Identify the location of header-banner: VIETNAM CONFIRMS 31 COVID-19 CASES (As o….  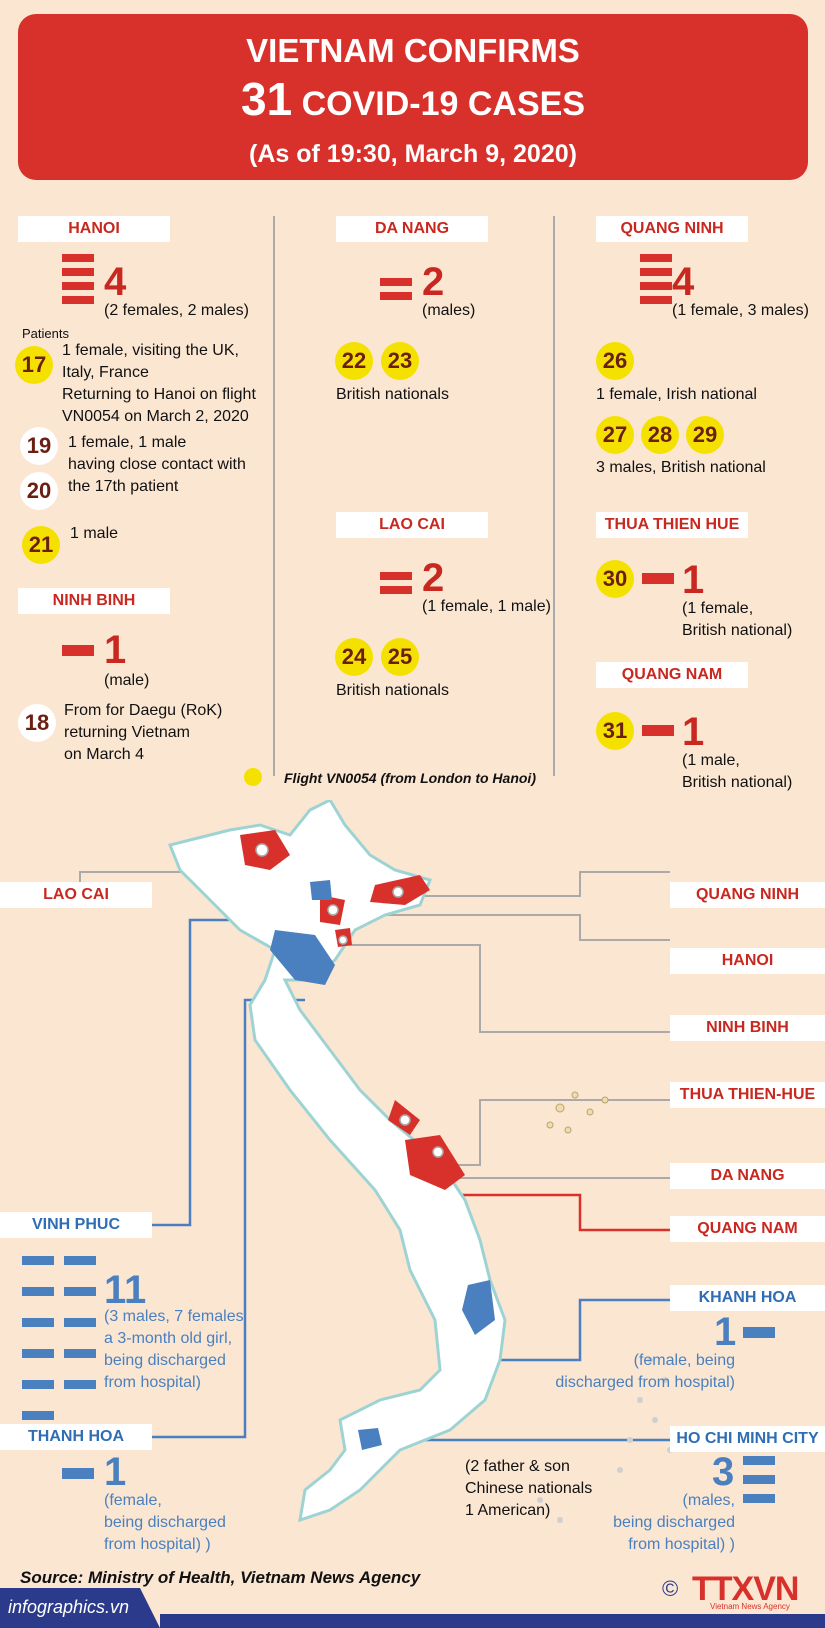
(413, 97).